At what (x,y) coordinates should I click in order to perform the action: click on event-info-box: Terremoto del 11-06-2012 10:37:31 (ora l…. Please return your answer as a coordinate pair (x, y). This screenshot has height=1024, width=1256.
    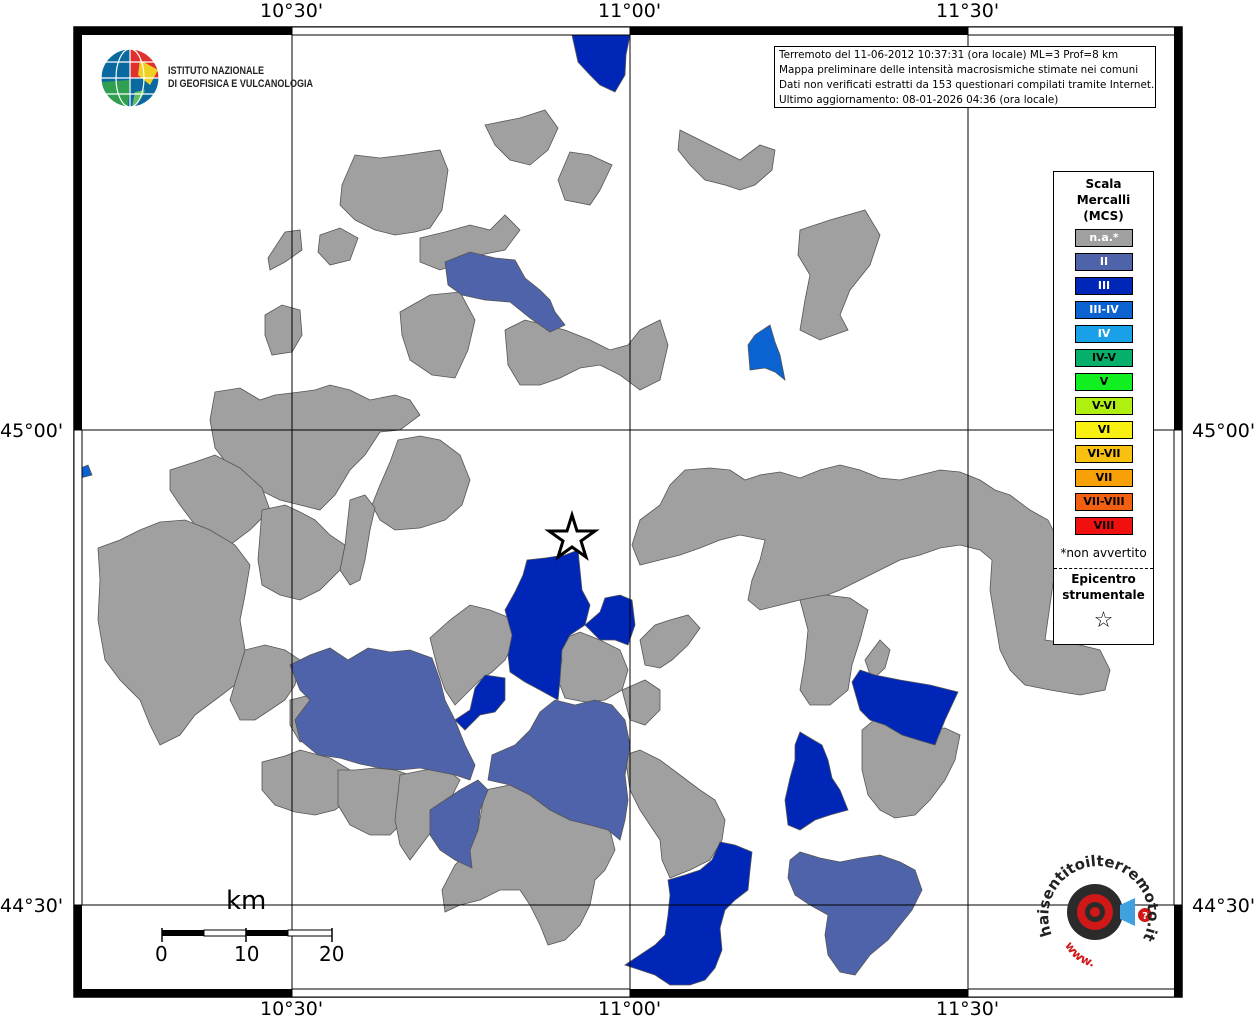
    Looking at the image, I should click on (965, 77).